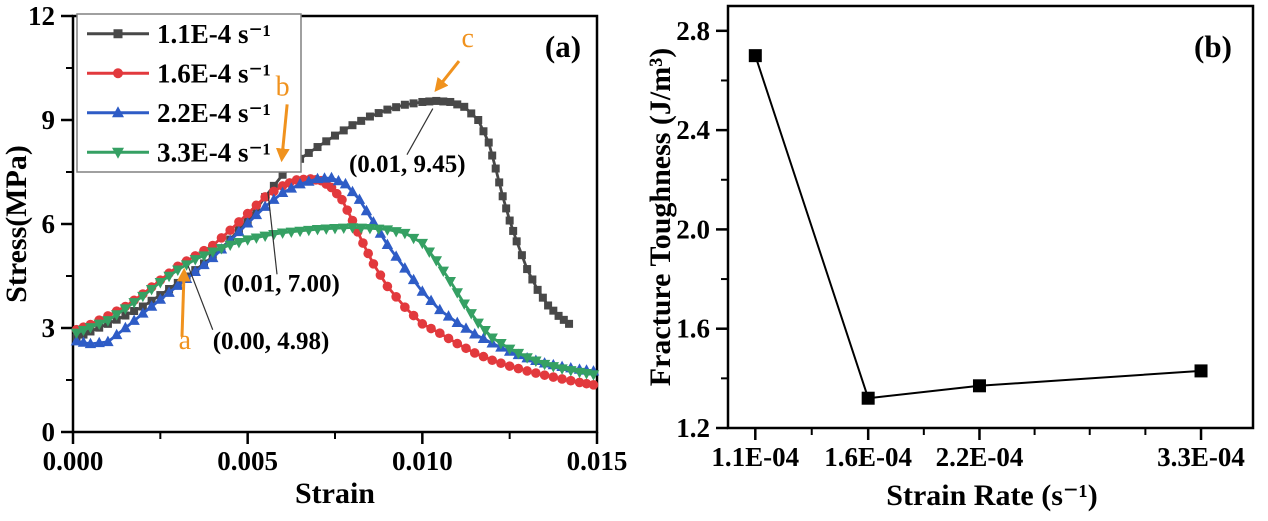 Image resolution: width=1268 pixels, height=521 pixels. I want to click on x-tick-label: 1.1E-04, so click(755, 457).